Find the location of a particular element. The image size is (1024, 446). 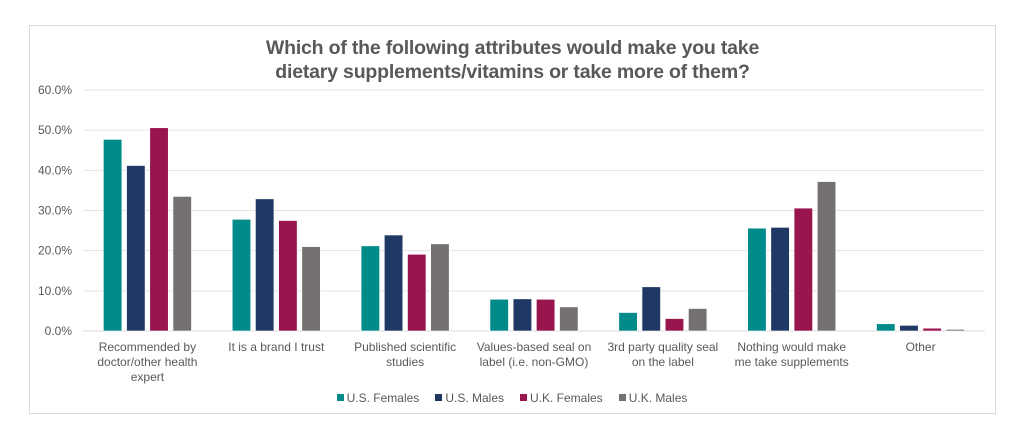

x-category-label-line: Recommended by is located at coordinates (147, 347).